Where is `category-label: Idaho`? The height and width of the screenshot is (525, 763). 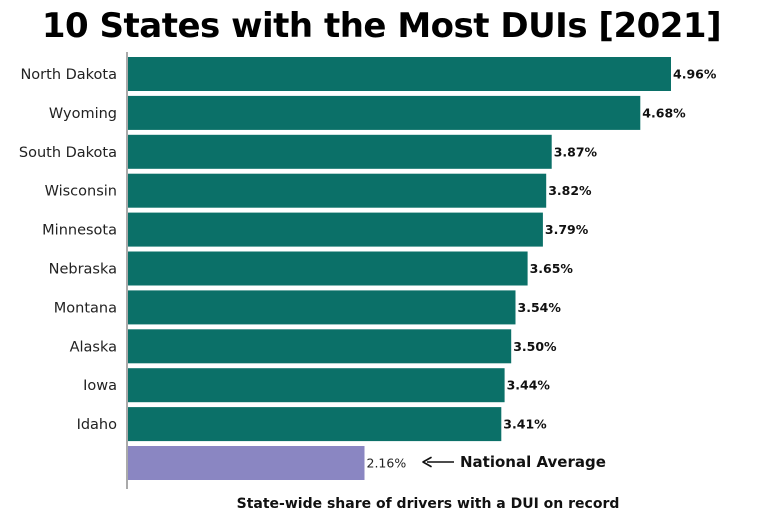
category-label: Idaho is located at coordinates (97, 425).